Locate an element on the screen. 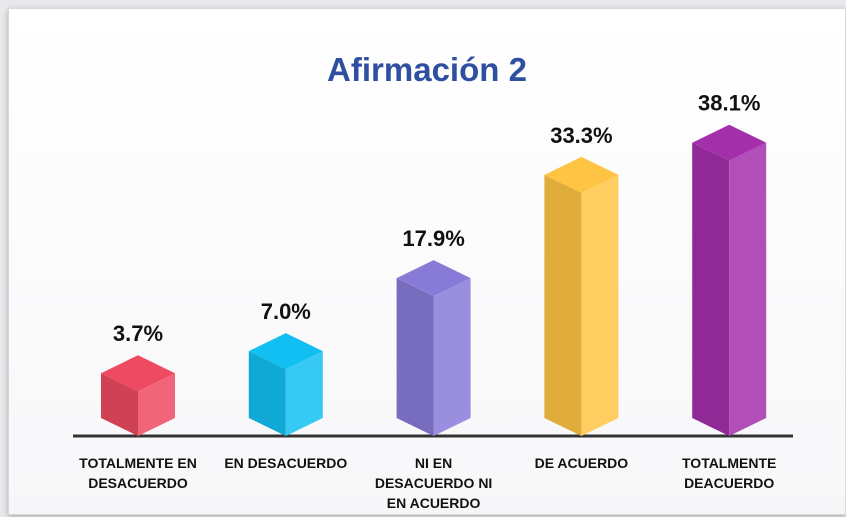 The height and width of the screenshot is (517, 846). value-label: 7.0% is located at coordinates (286, 311).